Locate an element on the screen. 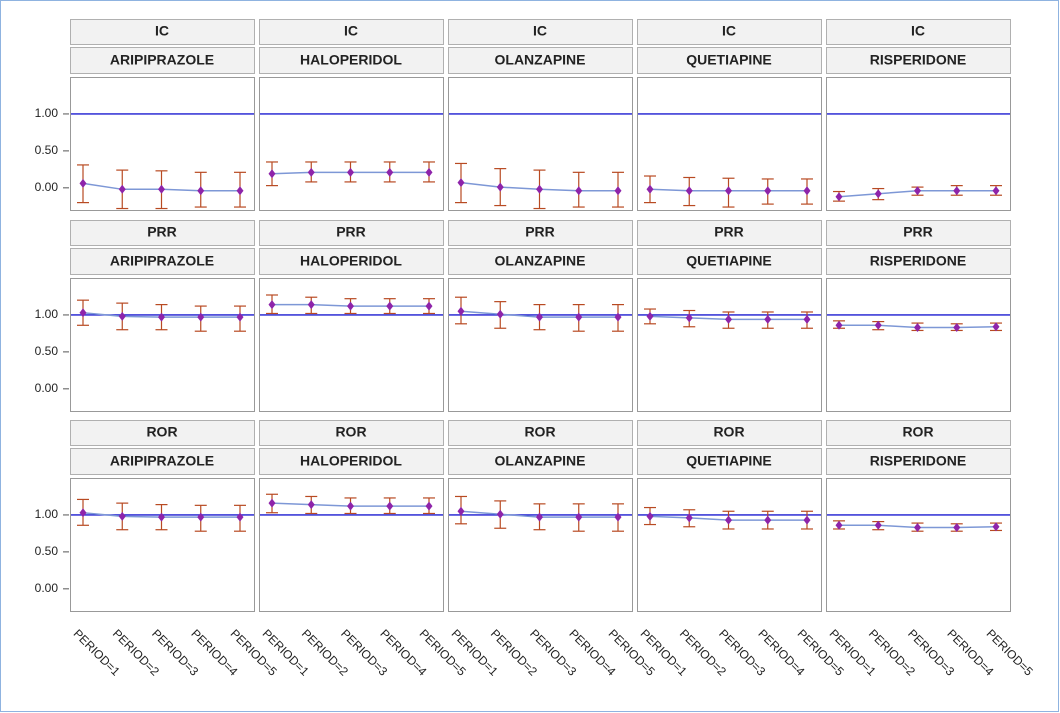 This screenshot has width=1060, height=713. drug-header: RISPERIDONE is located at coordinates (918, 60).